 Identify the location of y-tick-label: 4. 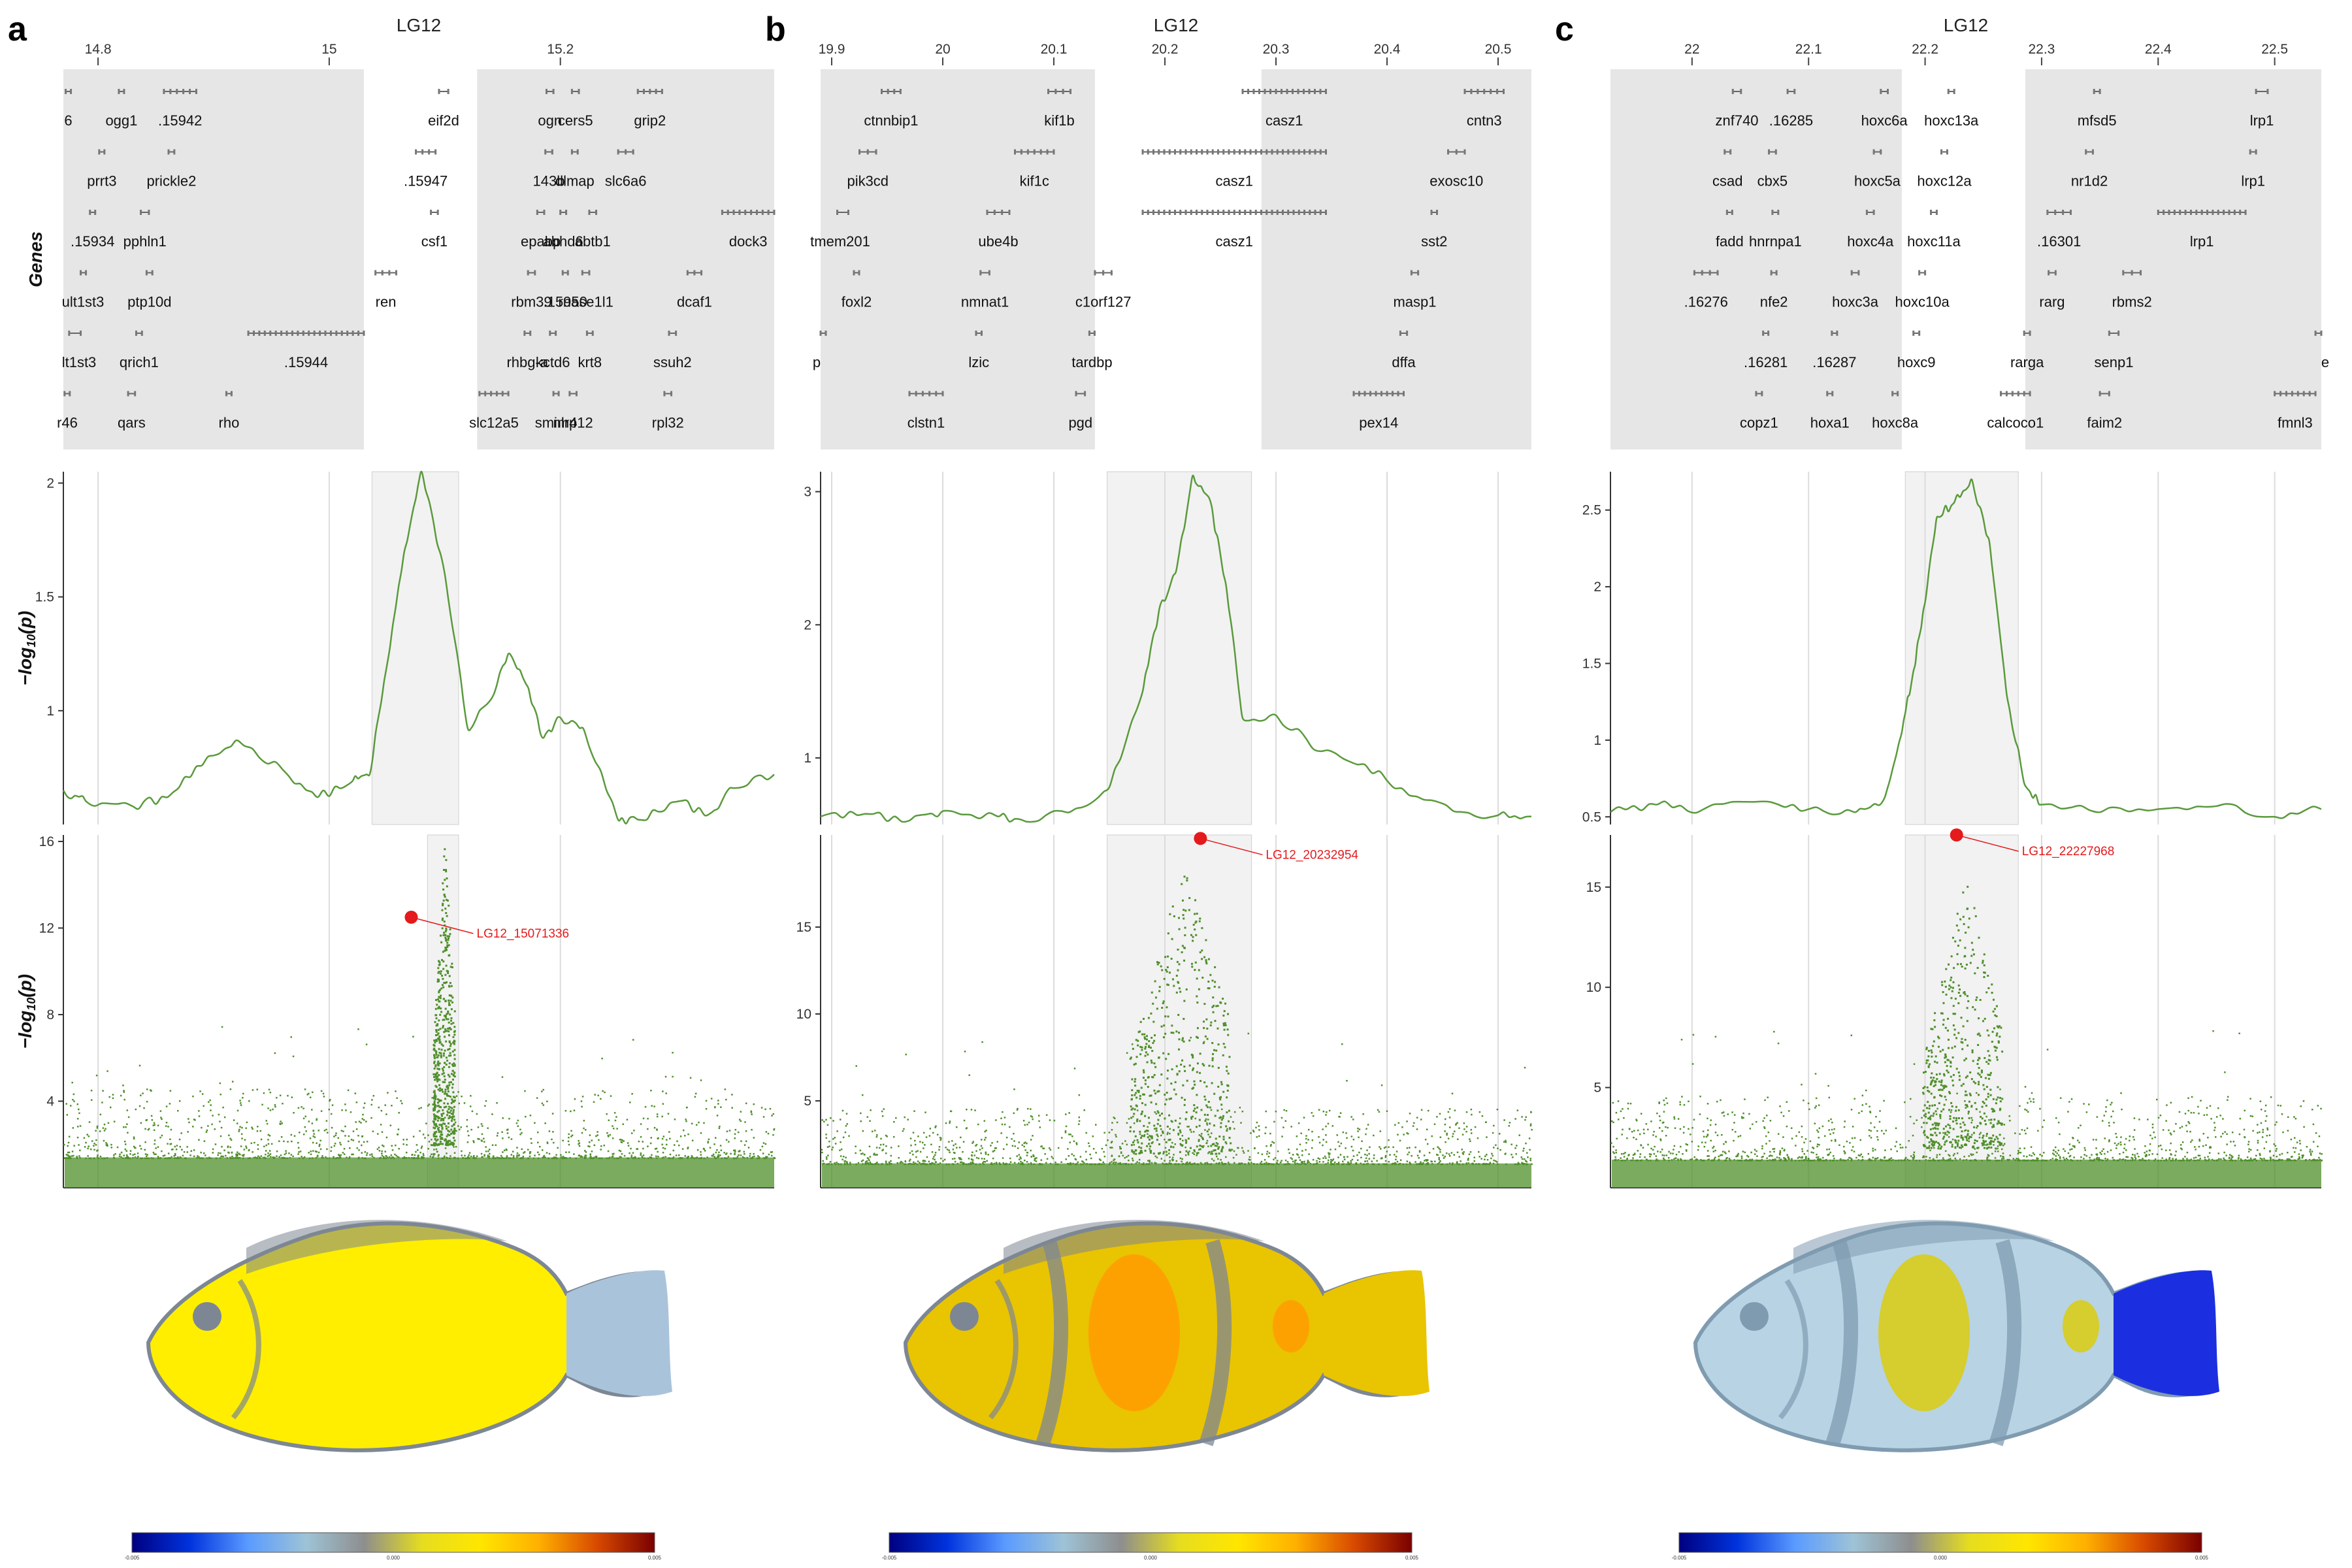
(50, 1101).